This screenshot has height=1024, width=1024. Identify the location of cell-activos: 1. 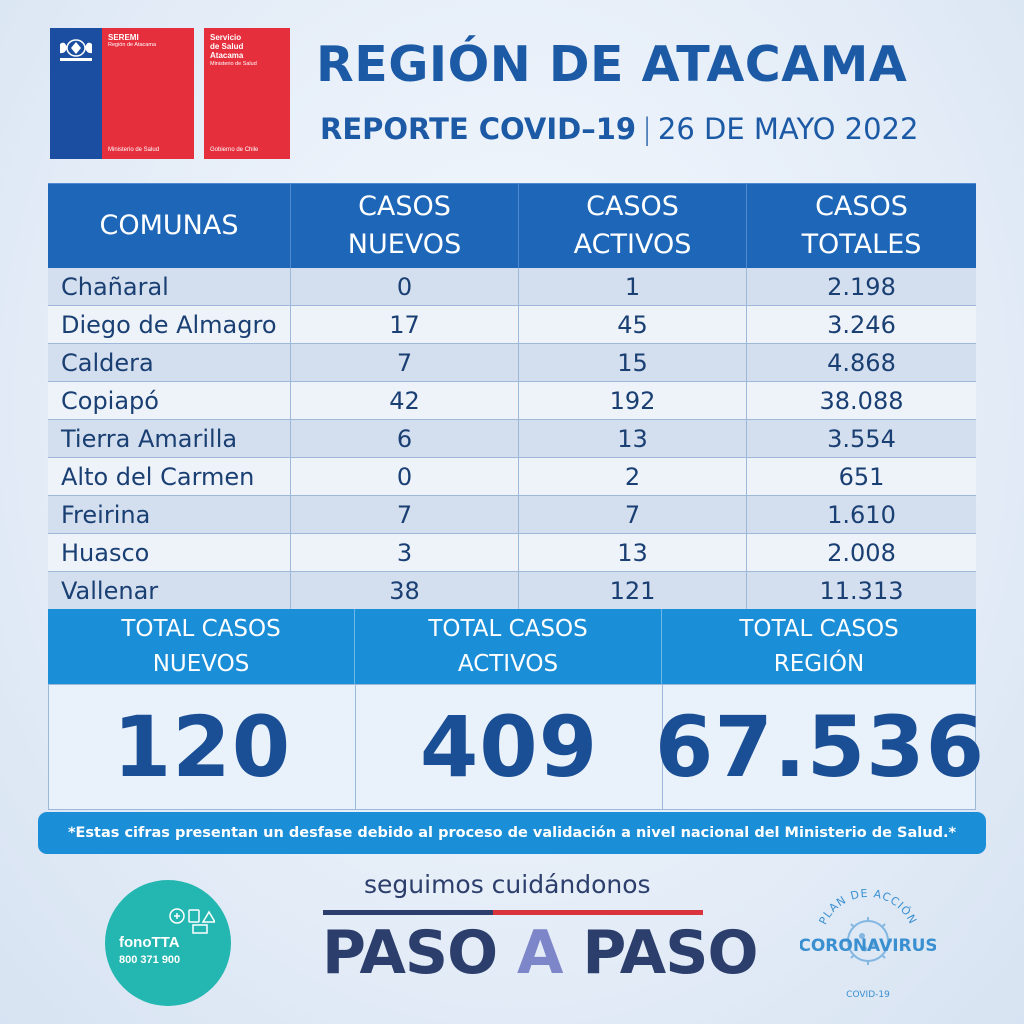
(633, 286).